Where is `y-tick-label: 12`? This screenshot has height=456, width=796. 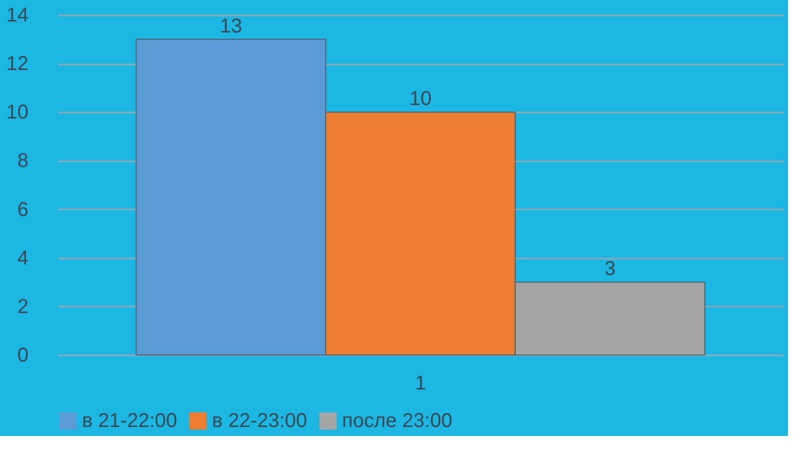 y-tick-label: 12 is located at coordinates (17, 64).